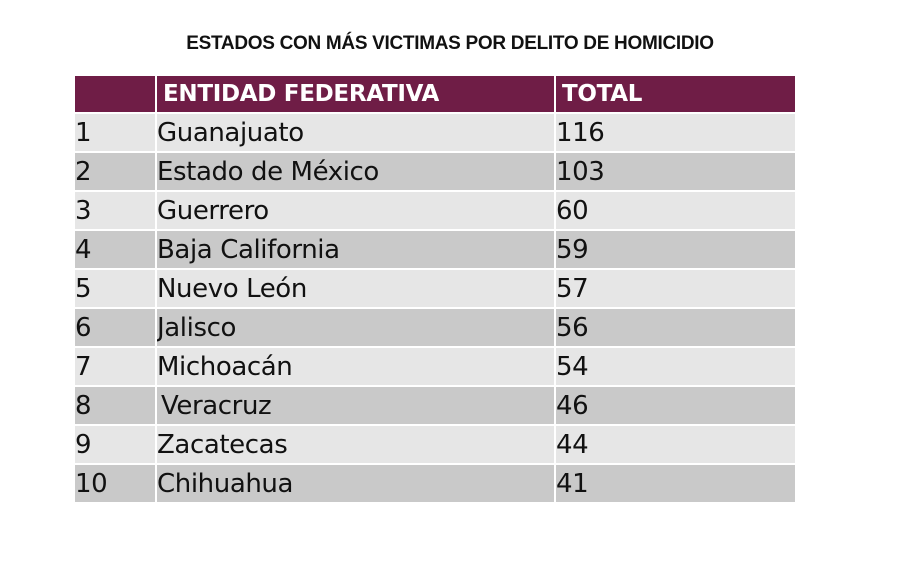  What do you see at coordinates (675, 249) in the screenshot?
I see `total-cell: 59` at bounding box center [675, 249].